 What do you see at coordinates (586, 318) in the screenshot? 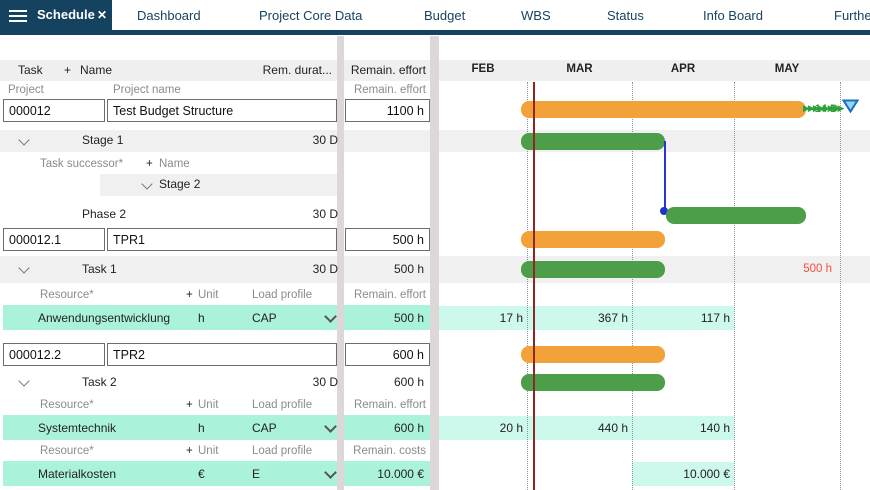
I see `resource1-gantt-band` at bounding box center [586, 318].